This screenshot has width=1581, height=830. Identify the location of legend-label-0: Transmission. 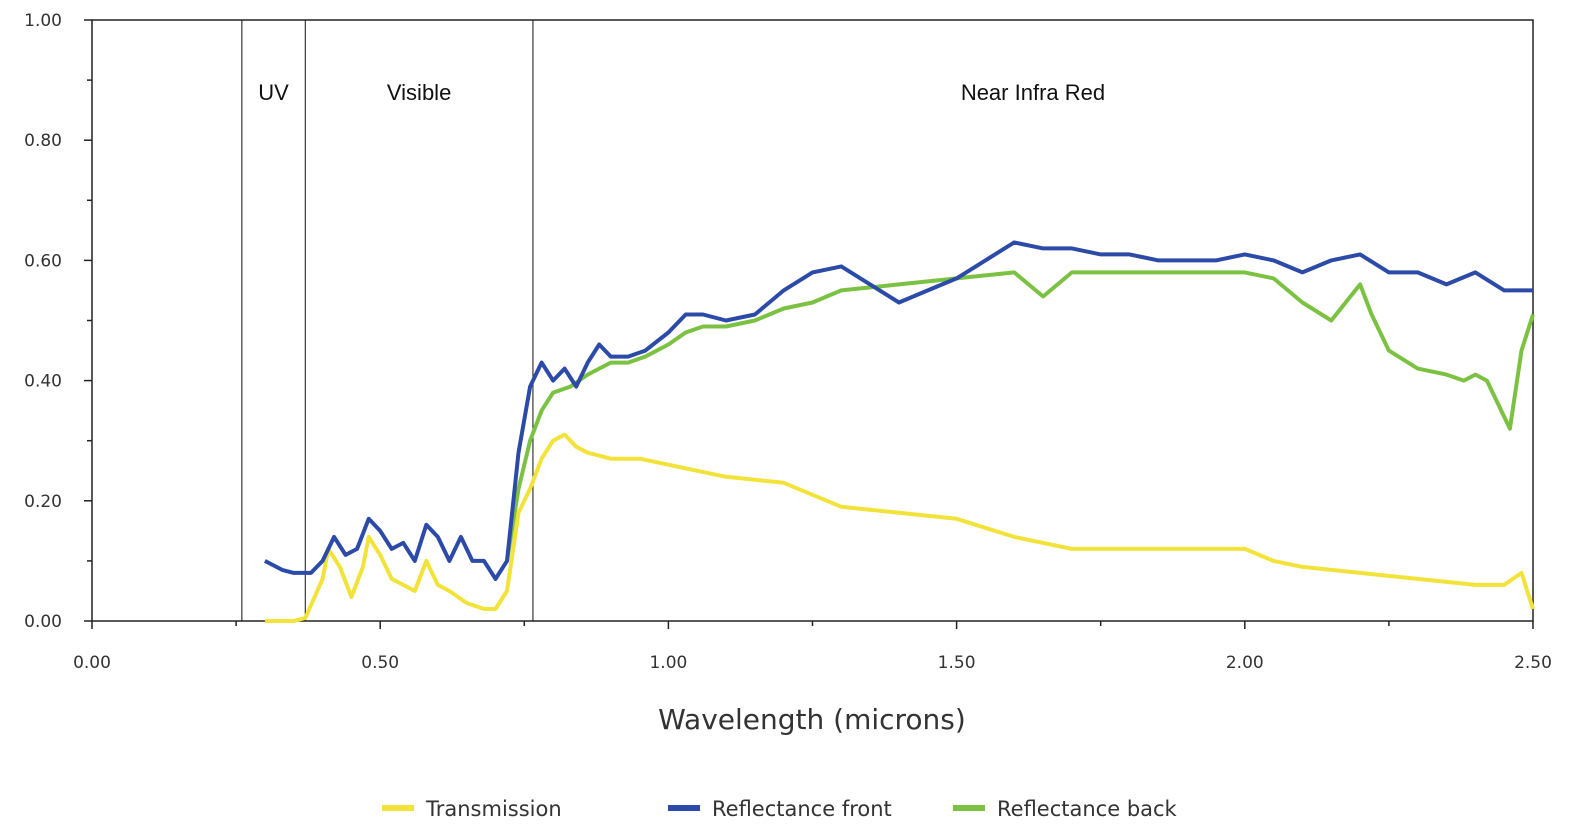
(493, 809).